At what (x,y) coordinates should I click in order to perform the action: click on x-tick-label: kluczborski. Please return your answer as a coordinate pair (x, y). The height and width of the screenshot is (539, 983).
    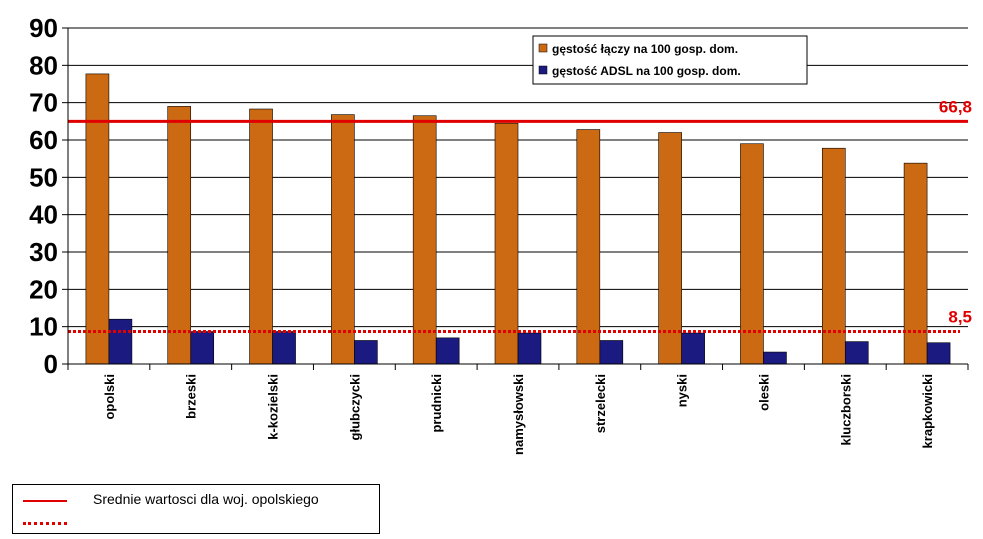
    Looking at the image, I should click on (845, 410).